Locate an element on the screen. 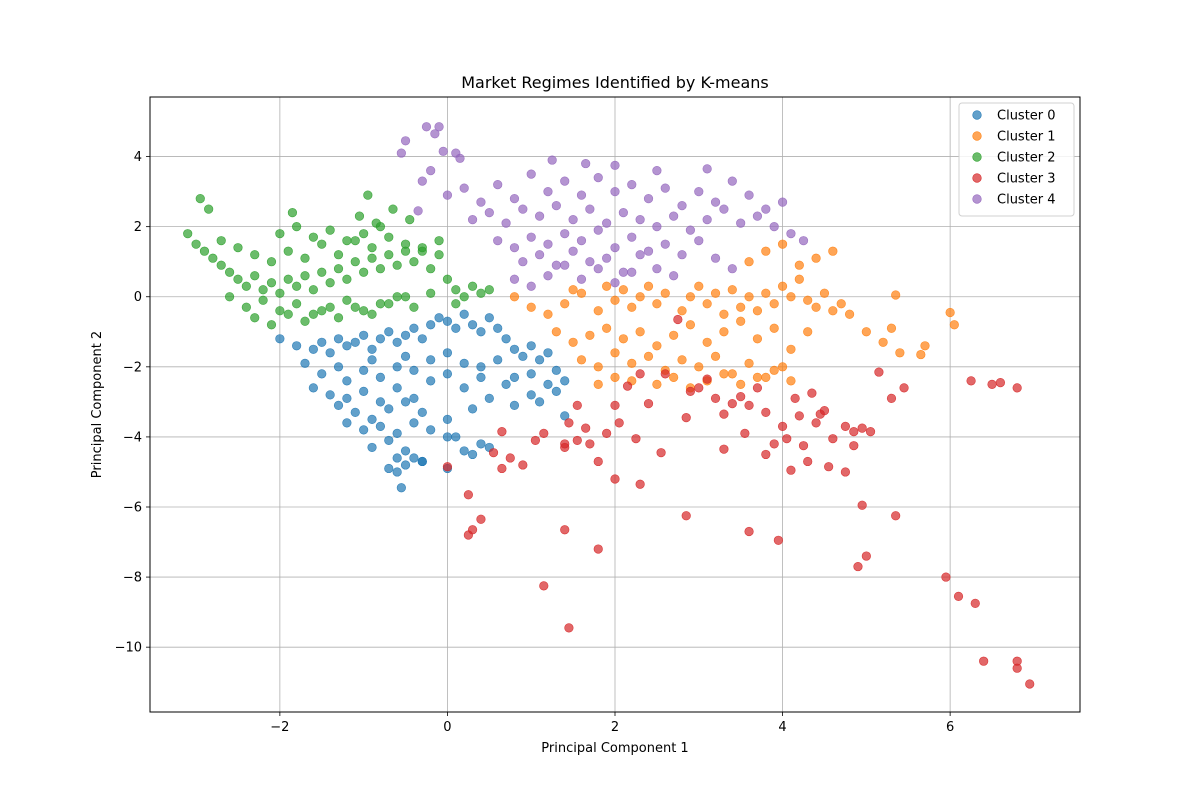 This screenshot has height=804, width=1200. legend-label: Cluster 3 is located at coordinates (1026, 179).